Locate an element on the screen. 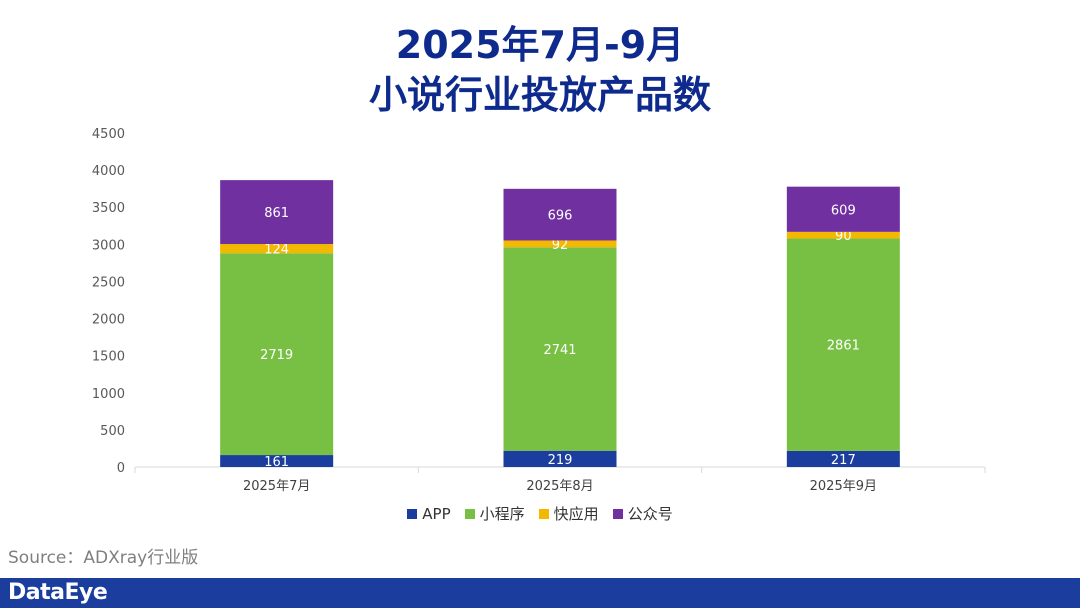 This screenshot has width=1080, height=608. data-label: 124 is located at coordinates (276, 250).